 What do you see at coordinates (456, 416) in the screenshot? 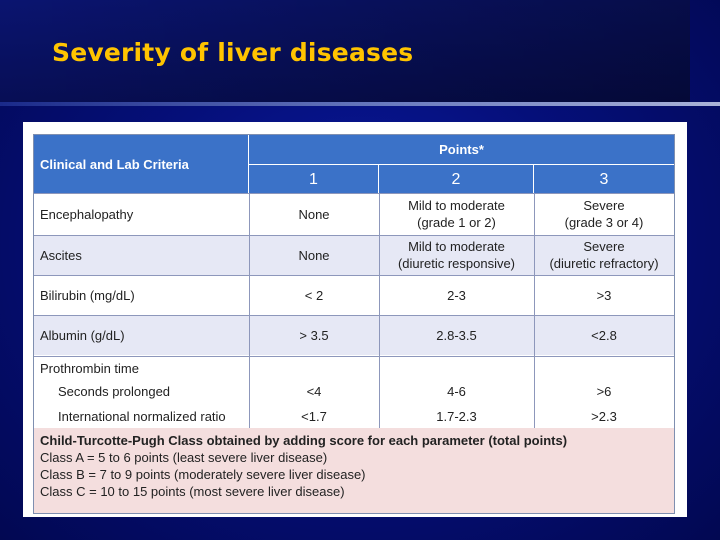
I see `cell-inr-2: 1.7-2.3` at bounding box center [456, 416].